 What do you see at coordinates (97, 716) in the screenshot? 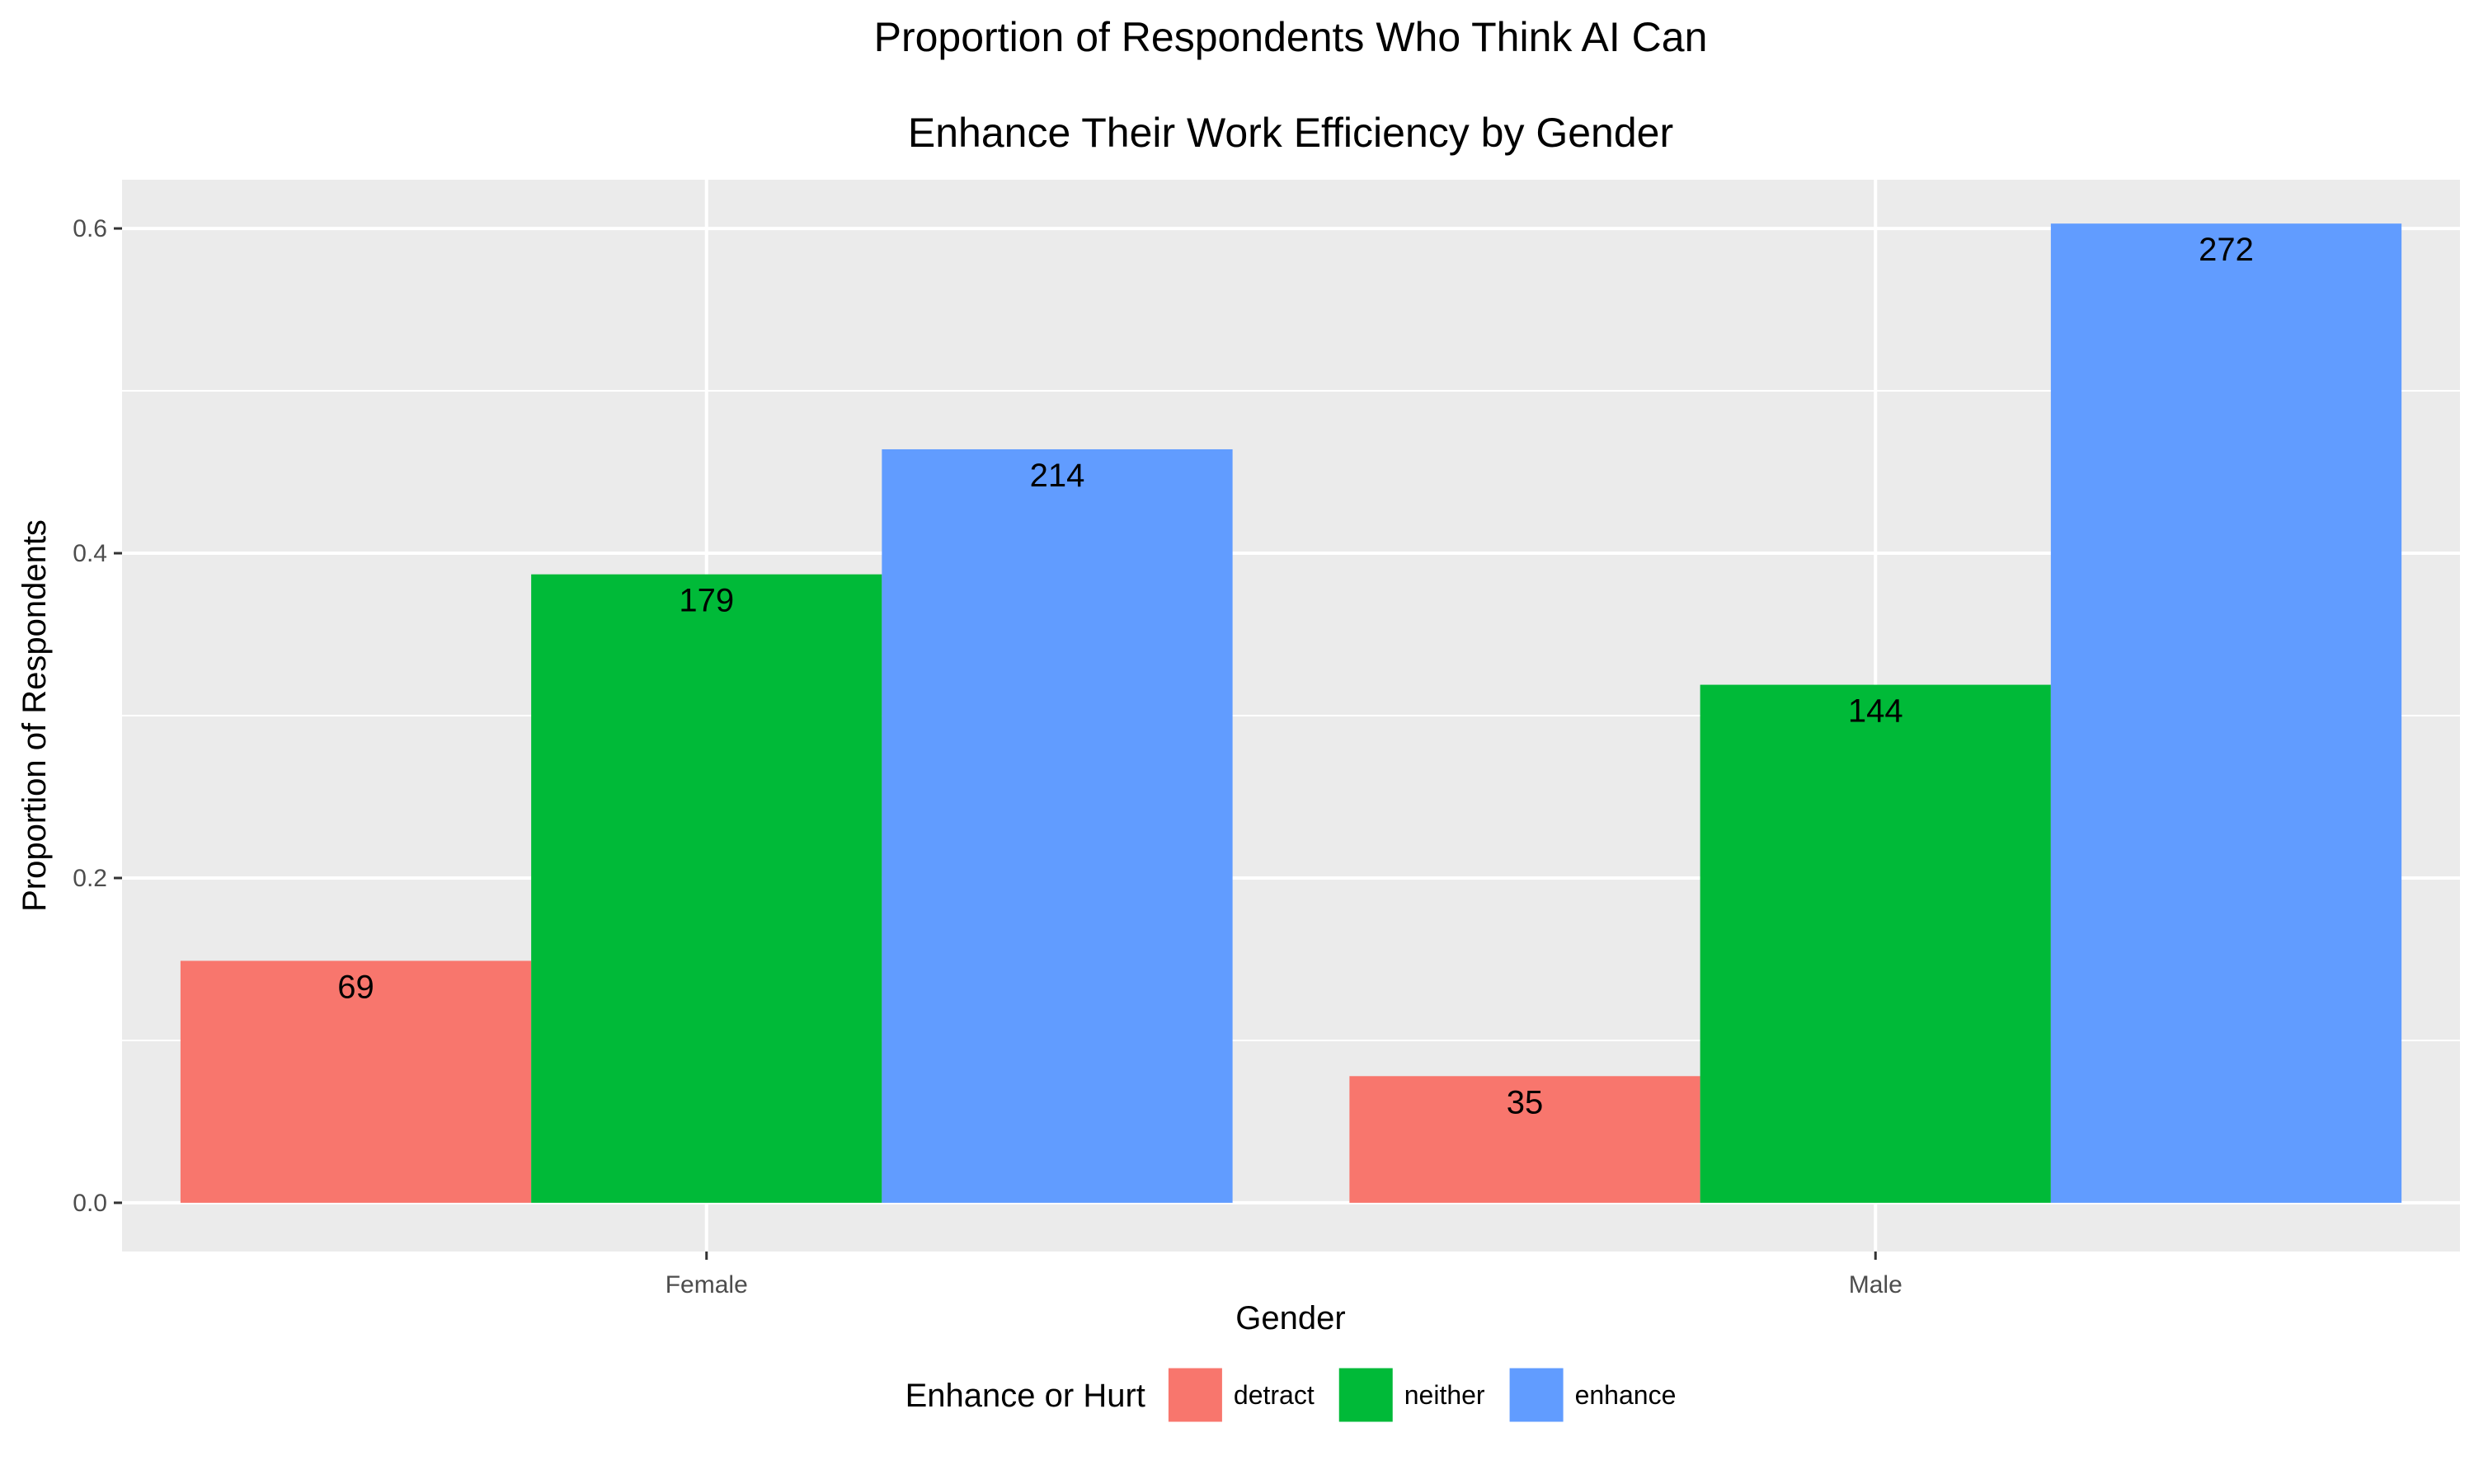
I see `y-axis-ticks: 0.0 0.2 0.4 0.6` at bounding box center [97, 716].